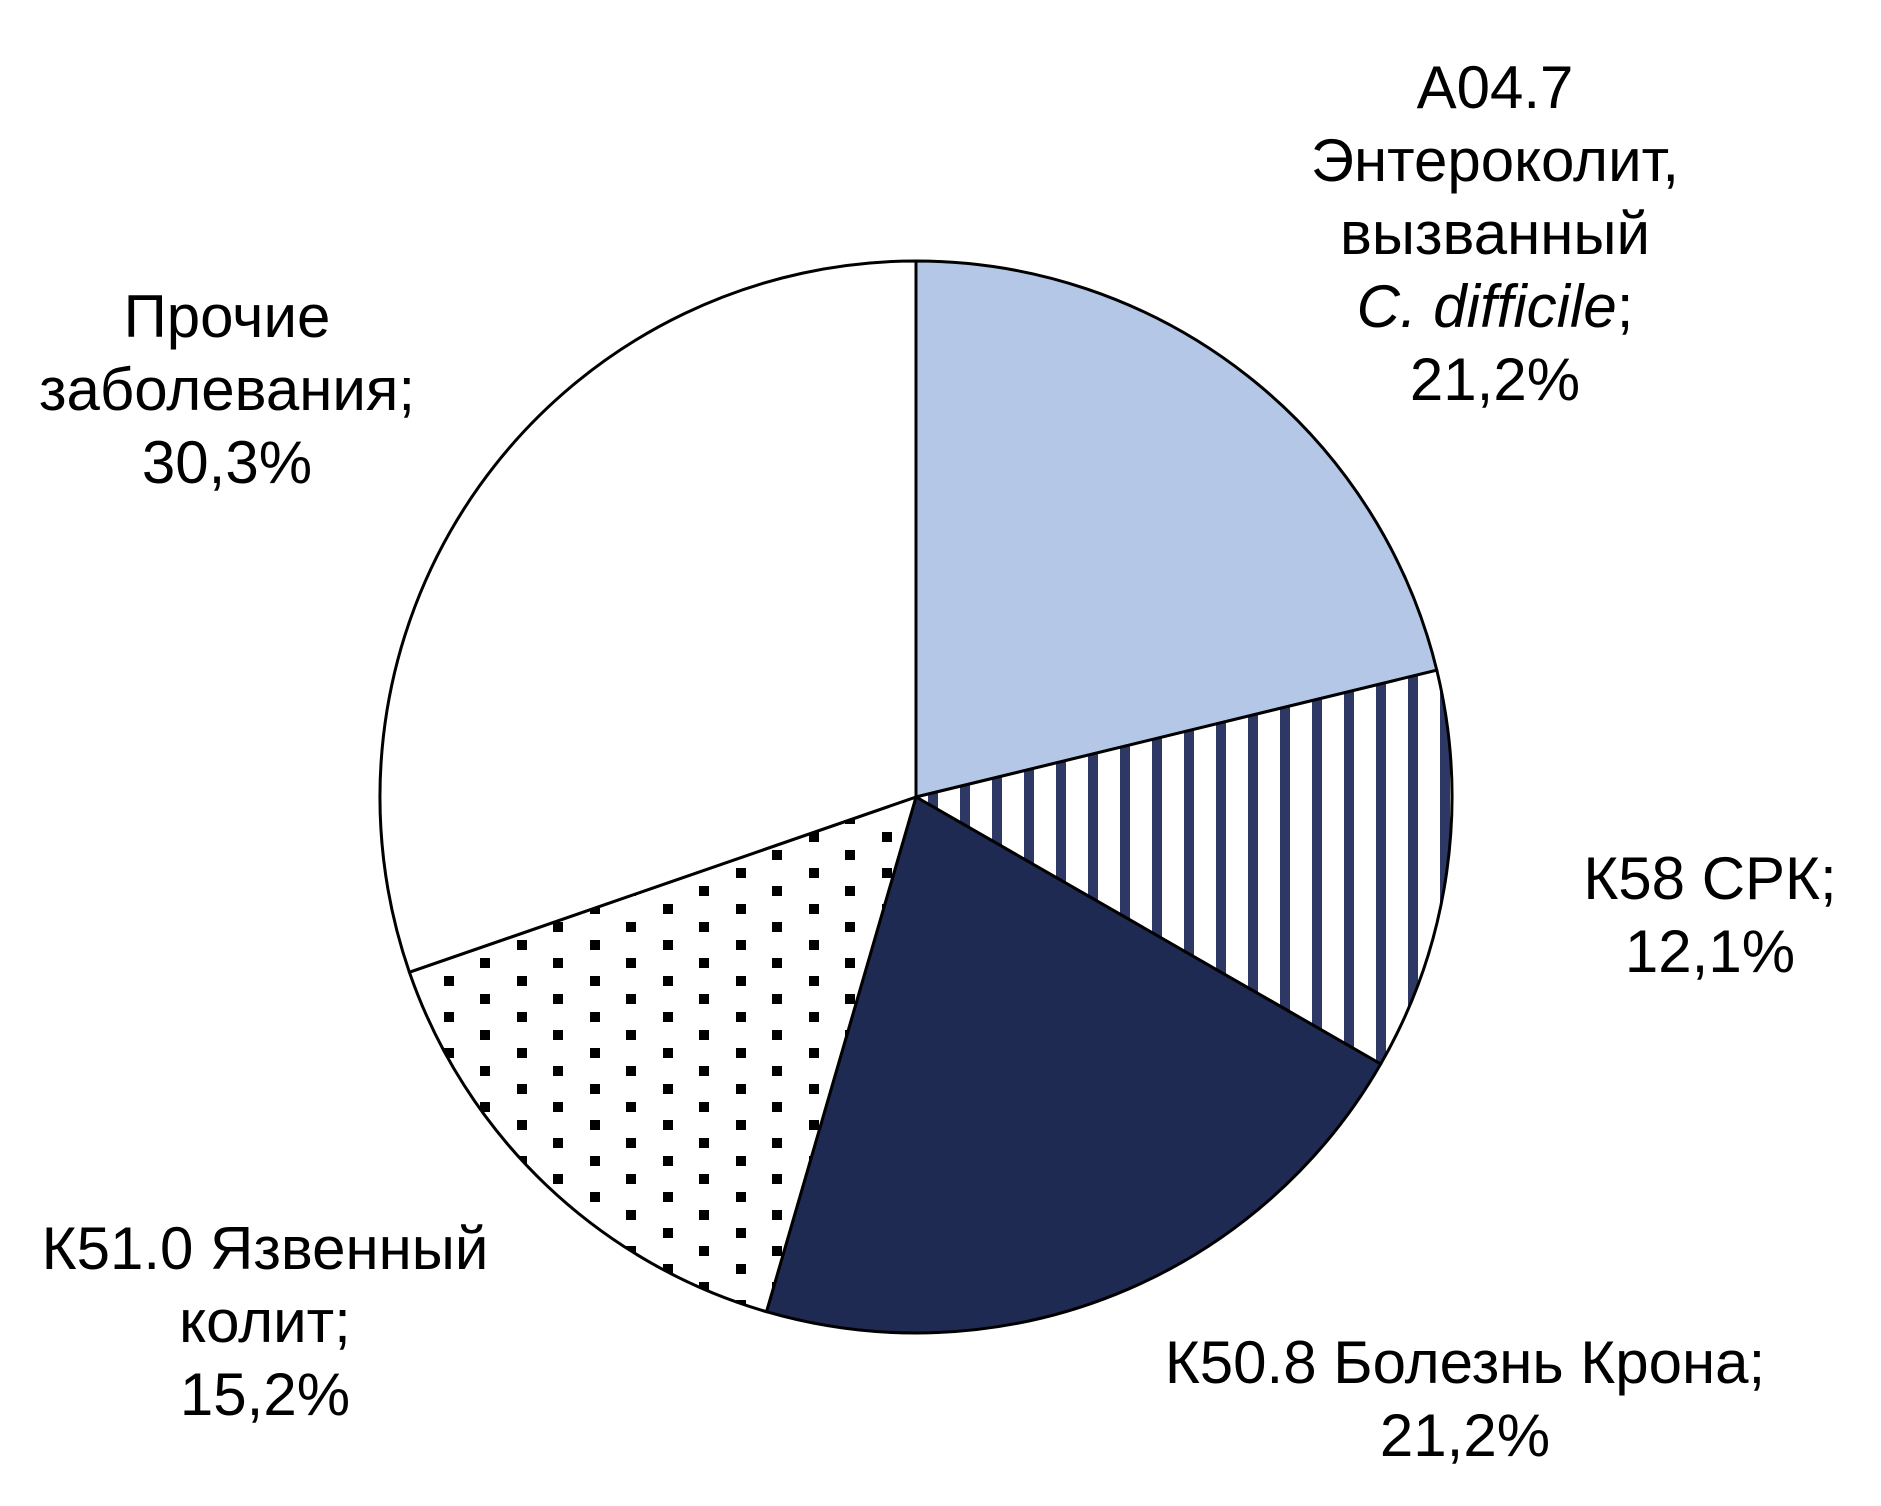 This screenshot has height=1506, width=1881. I want to click on slice-label-k508-crohn: К50.8 Болезнь Крона; 21,2%, so click(1465, 1399).